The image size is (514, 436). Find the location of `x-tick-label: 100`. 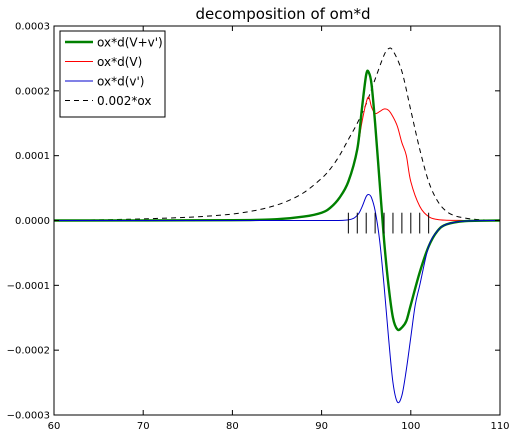

x-tick-label: 100 is located at coordinates (410, 426).